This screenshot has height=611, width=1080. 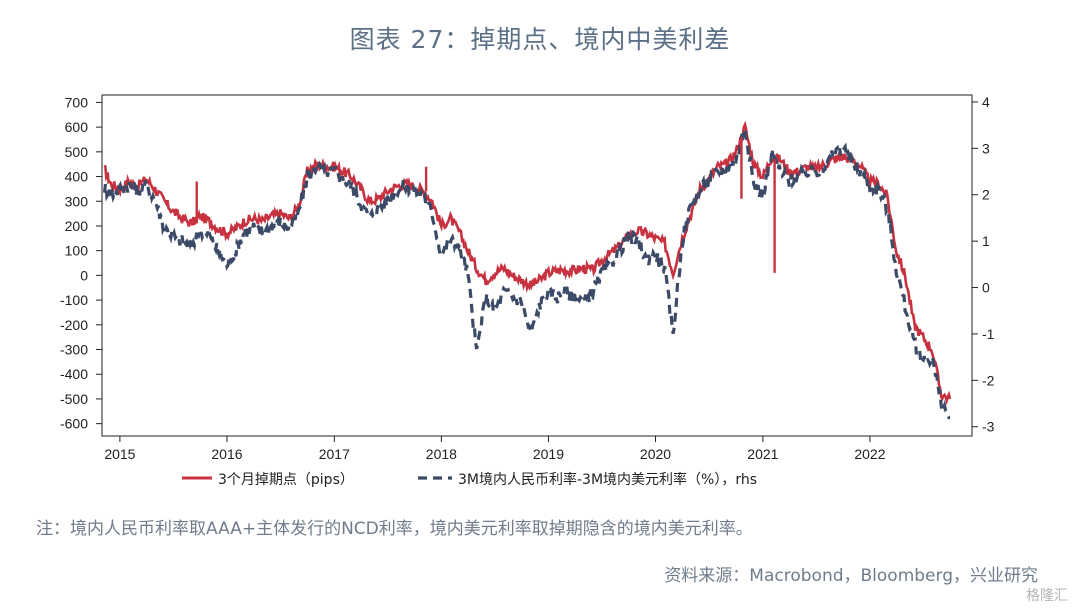 I want to click on x-tick-label: 2021, so click(x=762, y=454).